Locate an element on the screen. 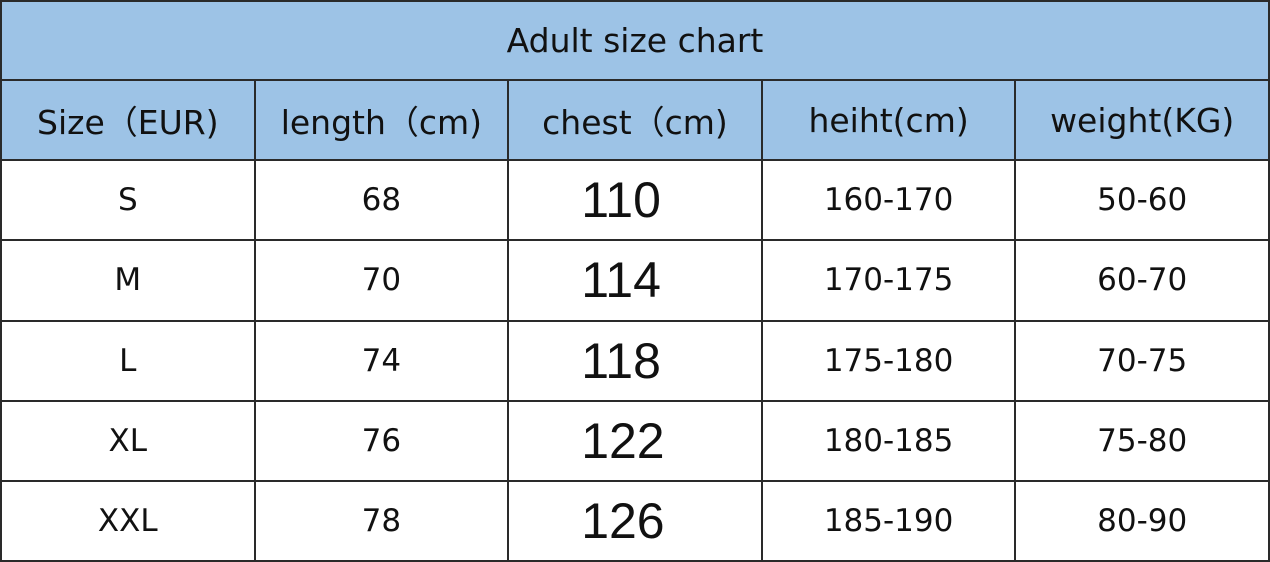 This screenshot has height=562, width=1270. column-header-height: heiht(cm) is located at coordinates (888, 120).